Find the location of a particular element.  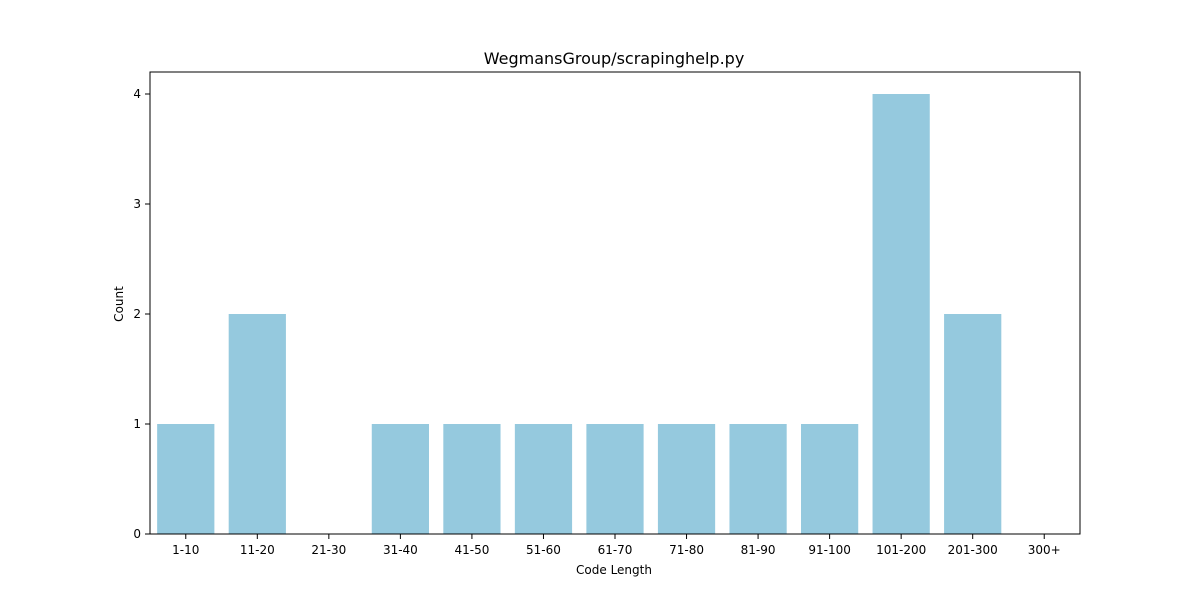

x-tick-label-1-10: 1-10 is located at coordinates (185, 550).